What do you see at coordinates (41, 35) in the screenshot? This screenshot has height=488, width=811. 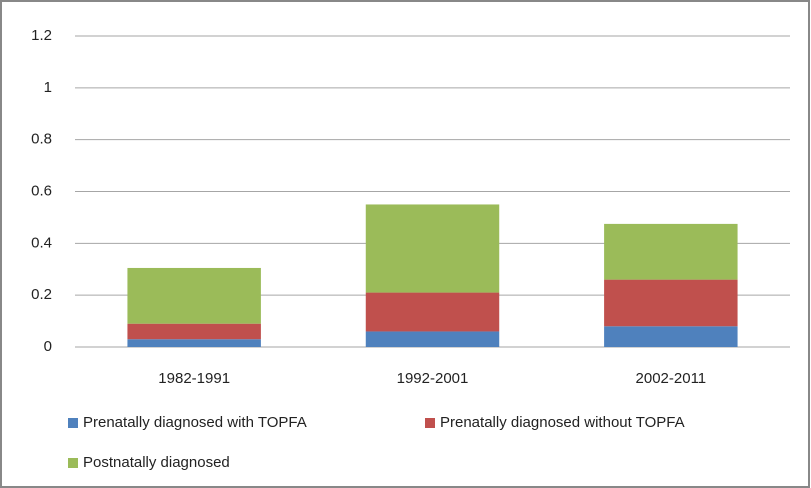 I see `y-tick-label: 1.2` at bounding box center [41, 35].